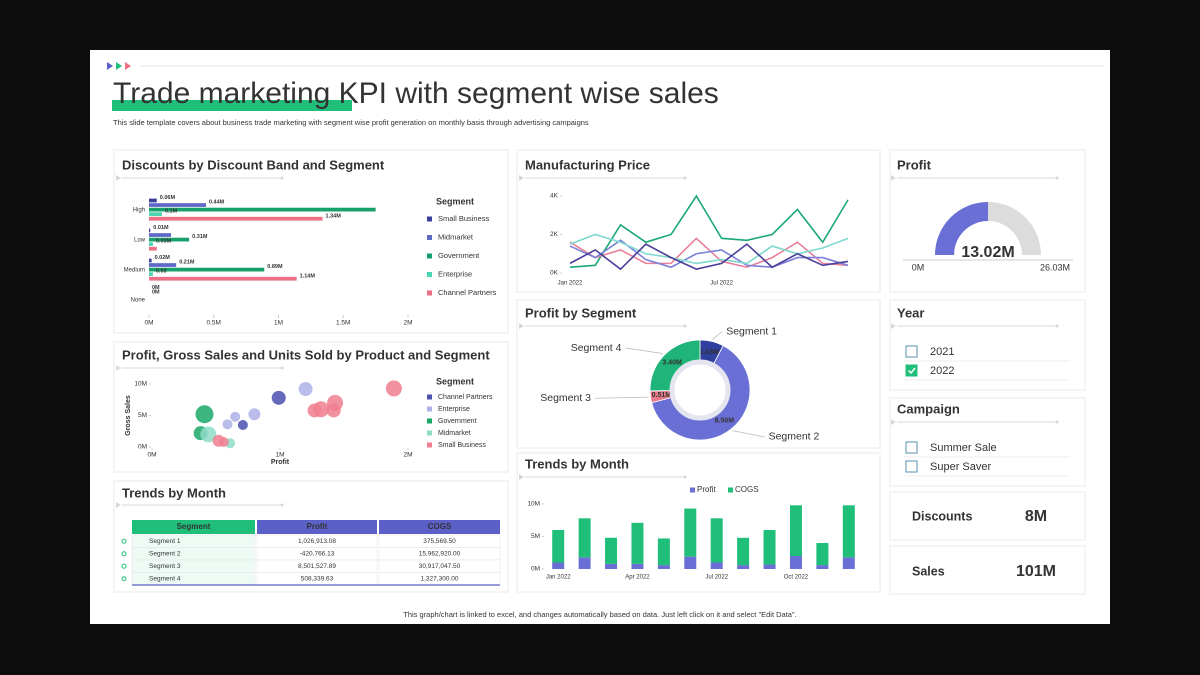 This screenshot has height=675, width=1200. What do you see at coordinates (462, 445) in the screenshot?
I see `legend-label: Small Business` at bounding box center [462, 445].